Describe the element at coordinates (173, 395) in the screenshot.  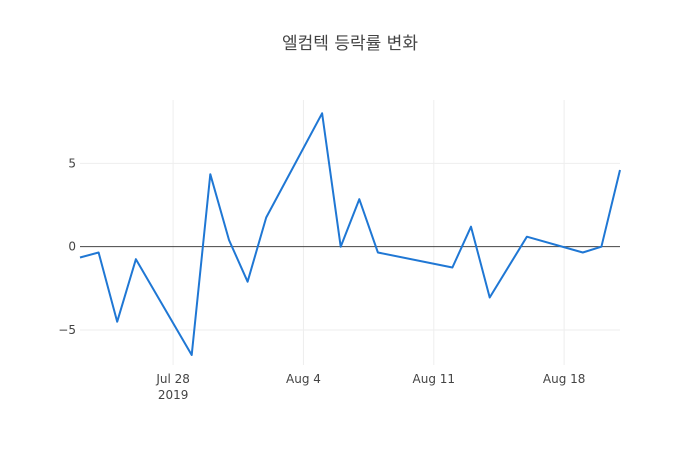
I see `x-tick-year-label: 2019` at that location.